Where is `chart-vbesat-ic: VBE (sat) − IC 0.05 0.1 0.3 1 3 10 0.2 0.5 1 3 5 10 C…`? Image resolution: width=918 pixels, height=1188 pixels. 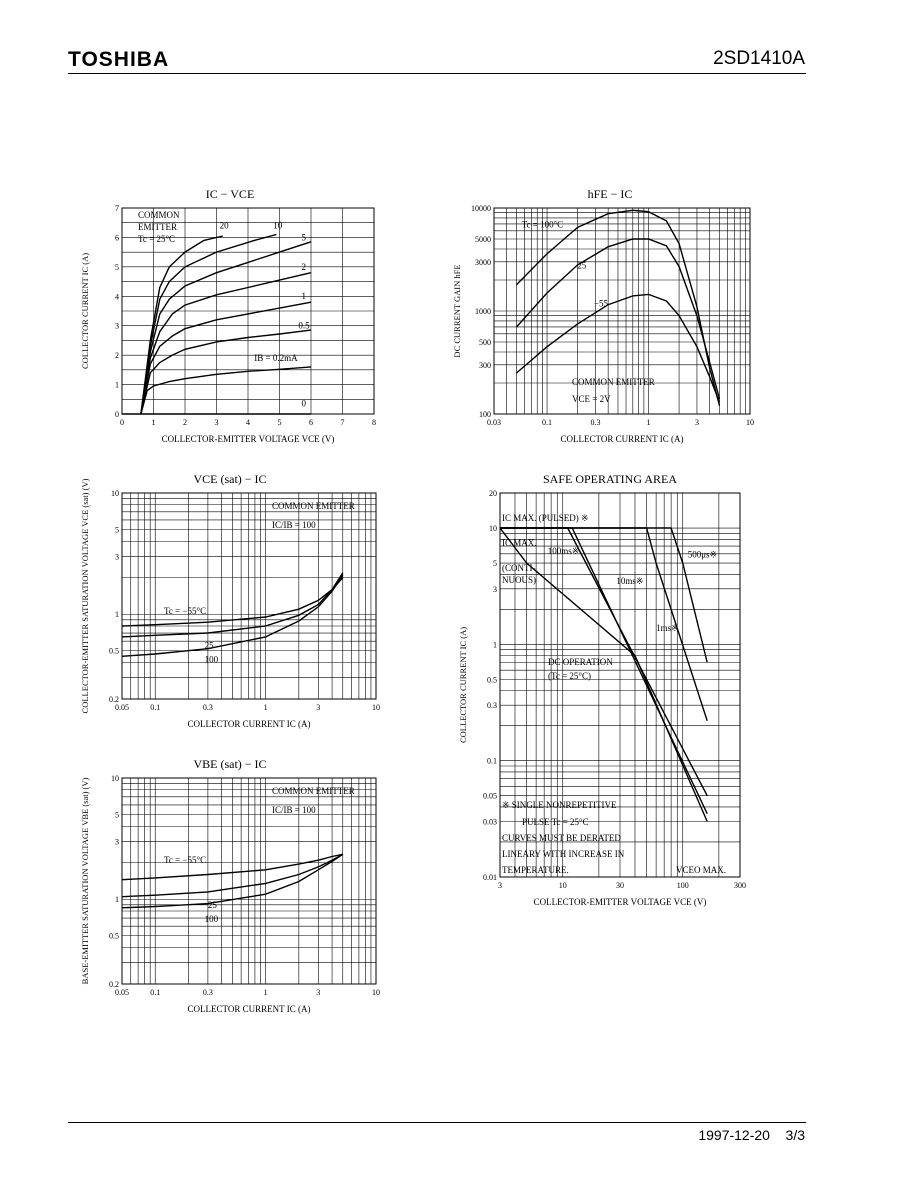
chart-vbesat-ic: VBE (sat) − IC 0.05 0.1 0.3 1 3 10 0.2 0.5 1 3 5 10 C… is located at coordinates (230, 885).